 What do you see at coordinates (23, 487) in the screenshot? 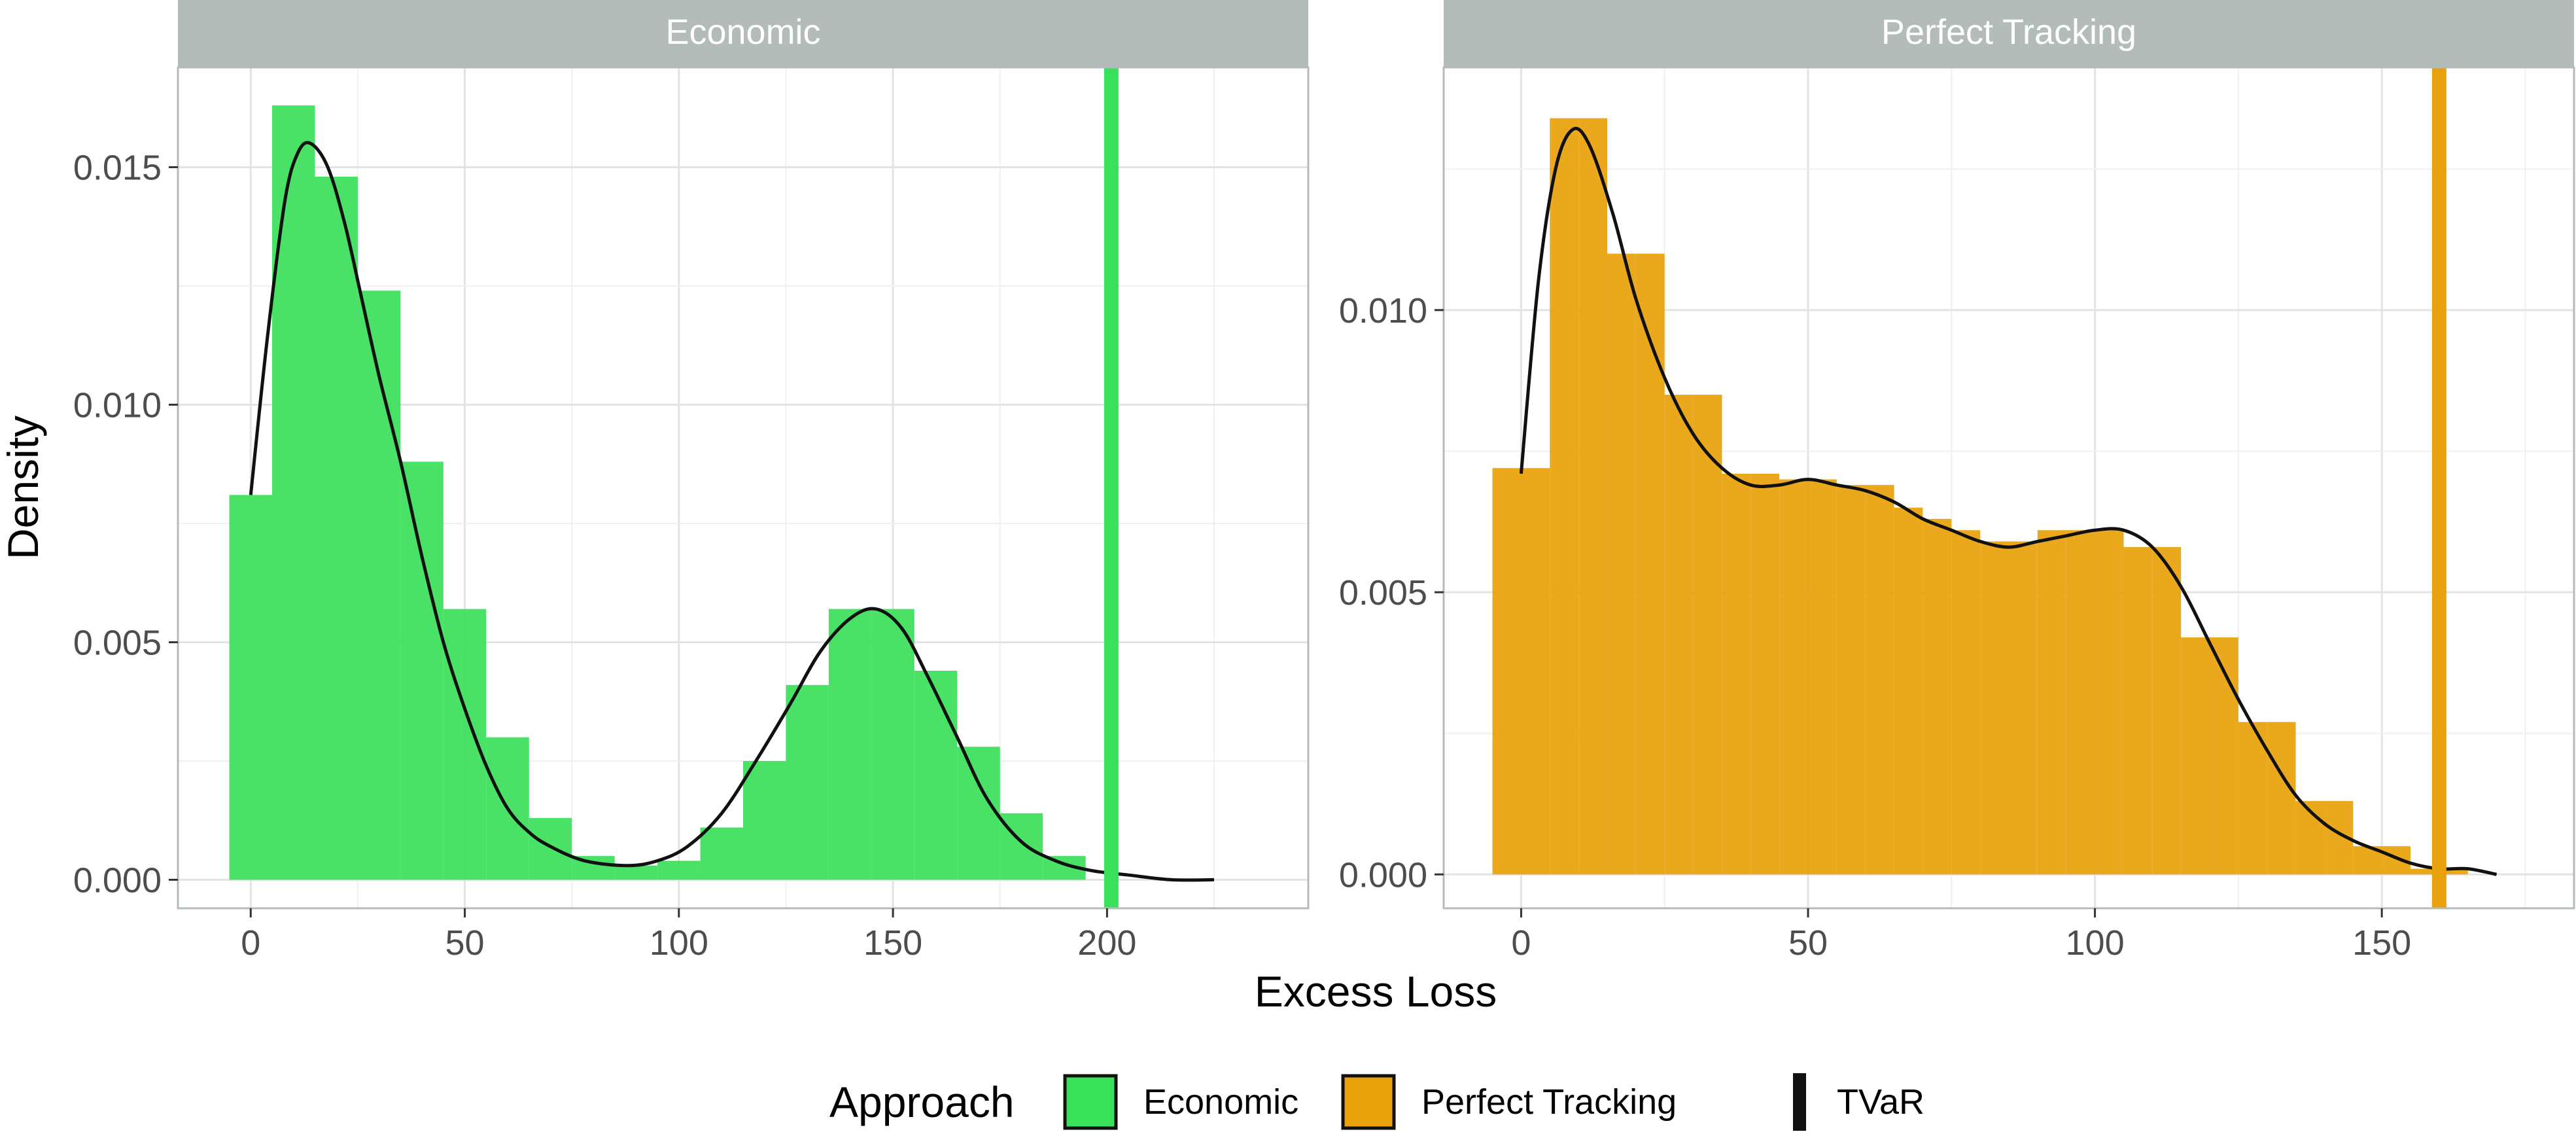
I see `y-axis-title: Density` at bounding box center [23, 487].